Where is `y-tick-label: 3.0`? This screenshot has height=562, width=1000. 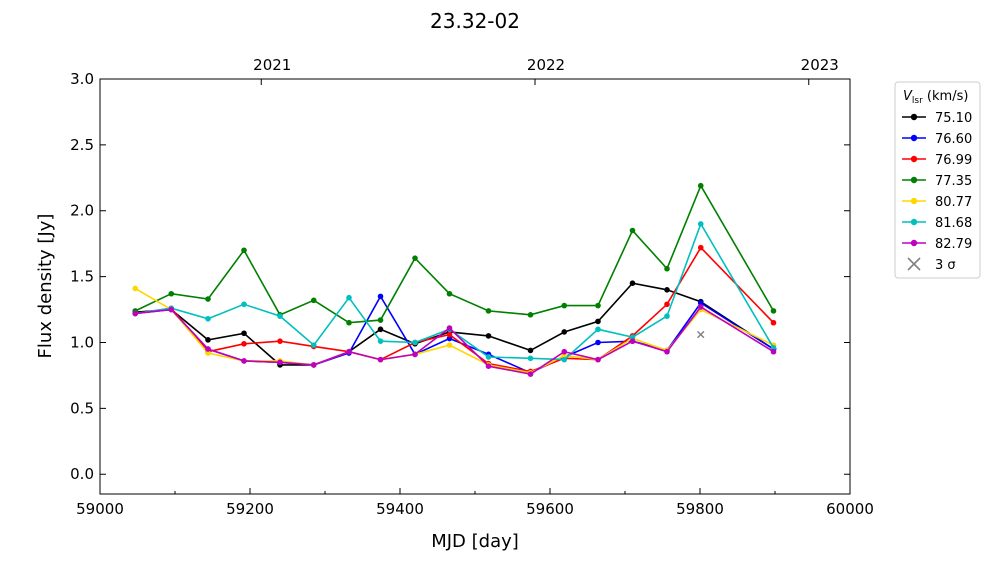 y-tick-label: 3.0 is located at coordinates (82, 79).